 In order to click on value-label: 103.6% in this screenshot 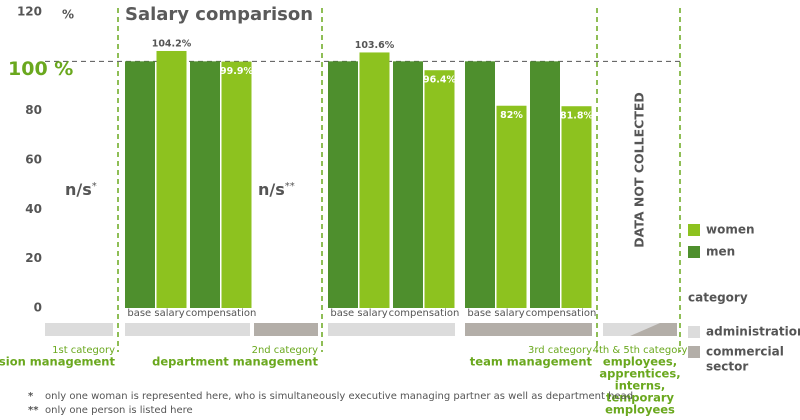, I will do `click(375, 45)`.